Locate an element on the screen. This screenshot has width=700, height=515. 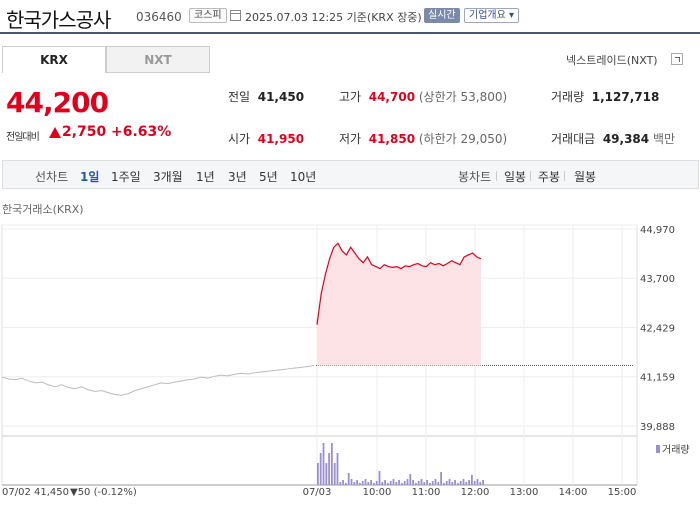
stat-value: 1,127,718 is located at coordinates (625, 97).